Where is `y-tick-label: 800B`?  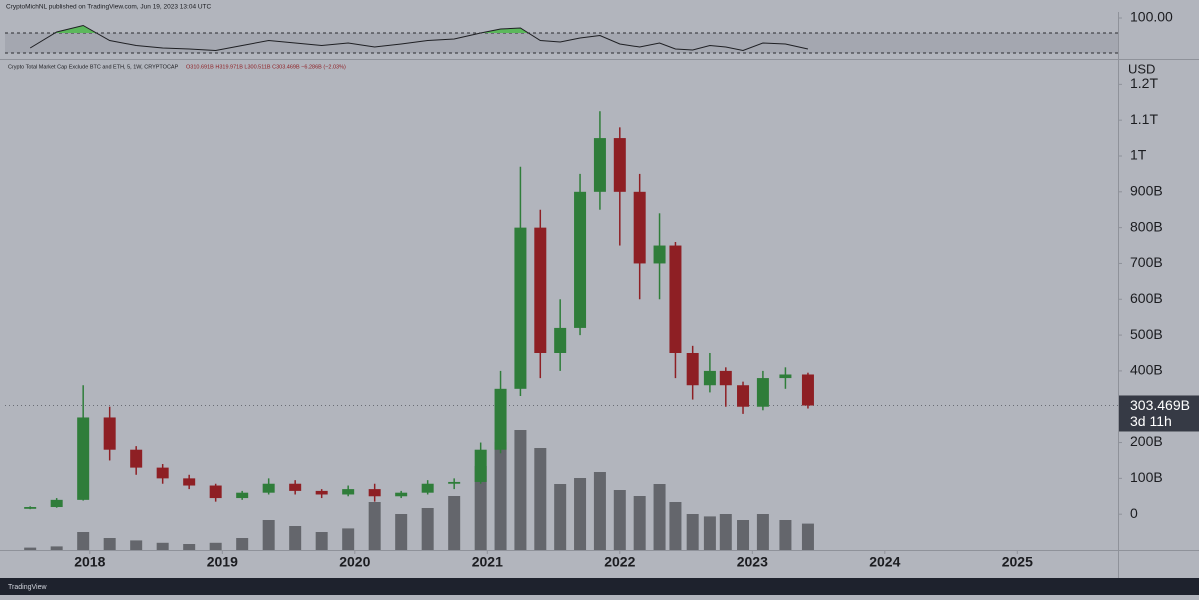 y-tick-label: 800B is located at coordinates (1146, 226).